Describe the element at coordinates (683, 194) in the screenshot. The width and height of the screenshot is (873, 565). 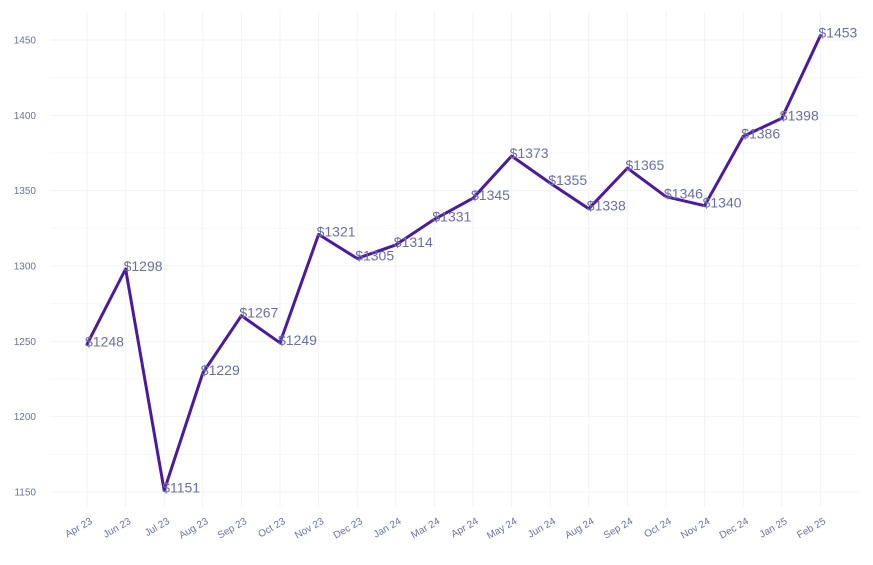
I see `data-label: $1346` at that location.